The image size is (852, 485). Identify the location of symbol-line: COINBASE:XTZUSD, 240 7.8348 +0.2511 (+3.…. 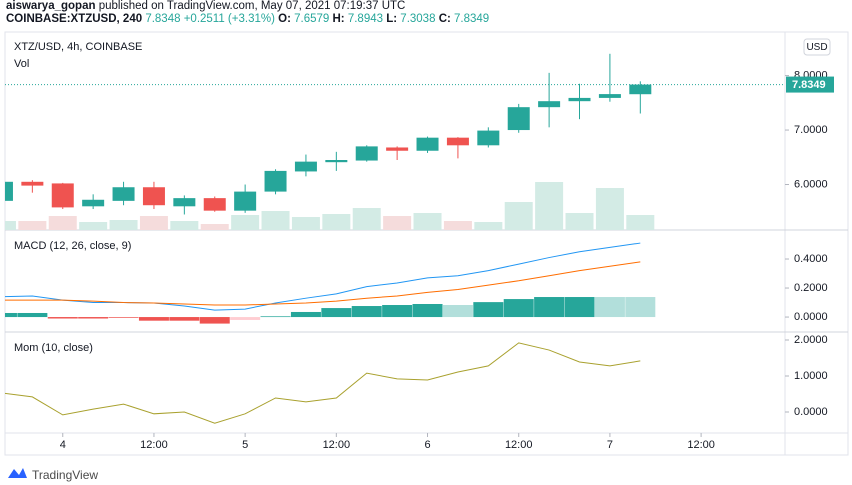
(247, 19).